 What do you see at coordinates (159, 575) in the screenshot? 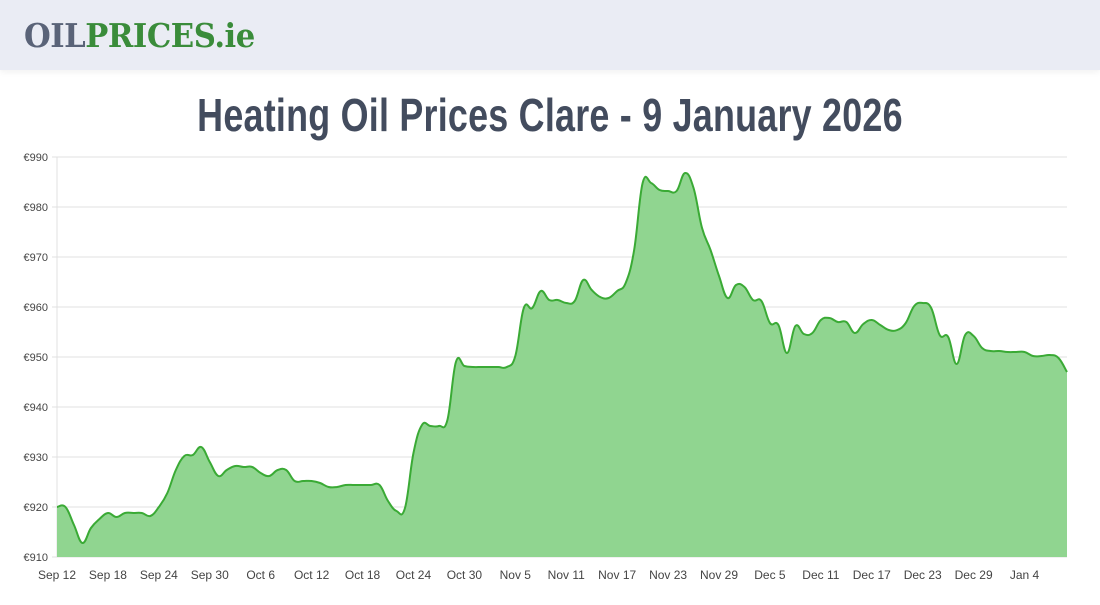
I see `x-tick-label: Sep 24` at bounding box center [159, 575].